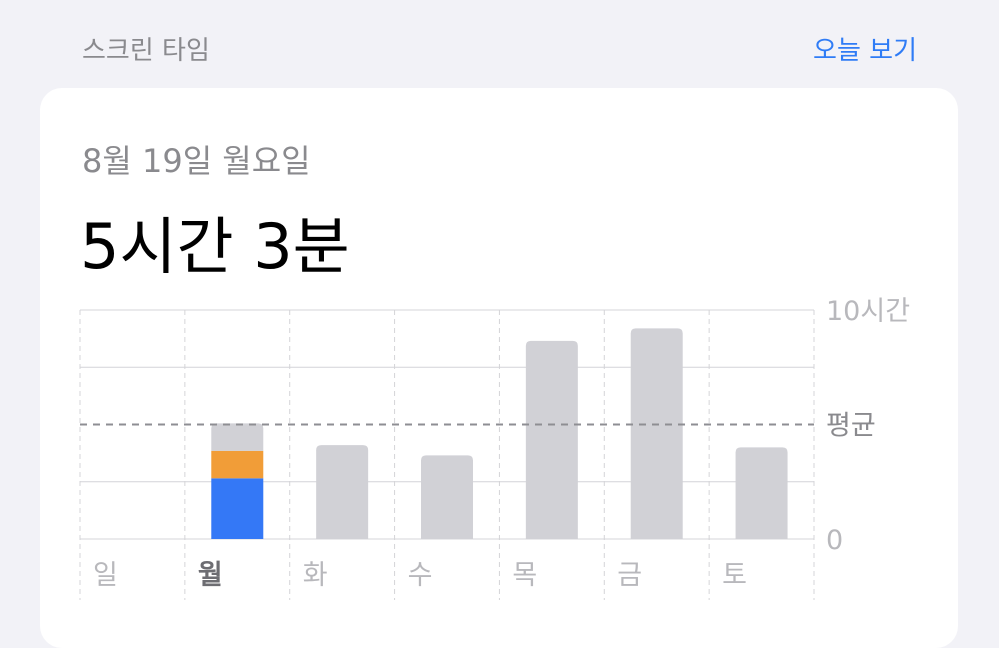 This screenshot has height=648, width=999. What do you see at coordinates (524, 575) in the screenshot?
I see `day-label: 목` at bounding box center [524, 575].